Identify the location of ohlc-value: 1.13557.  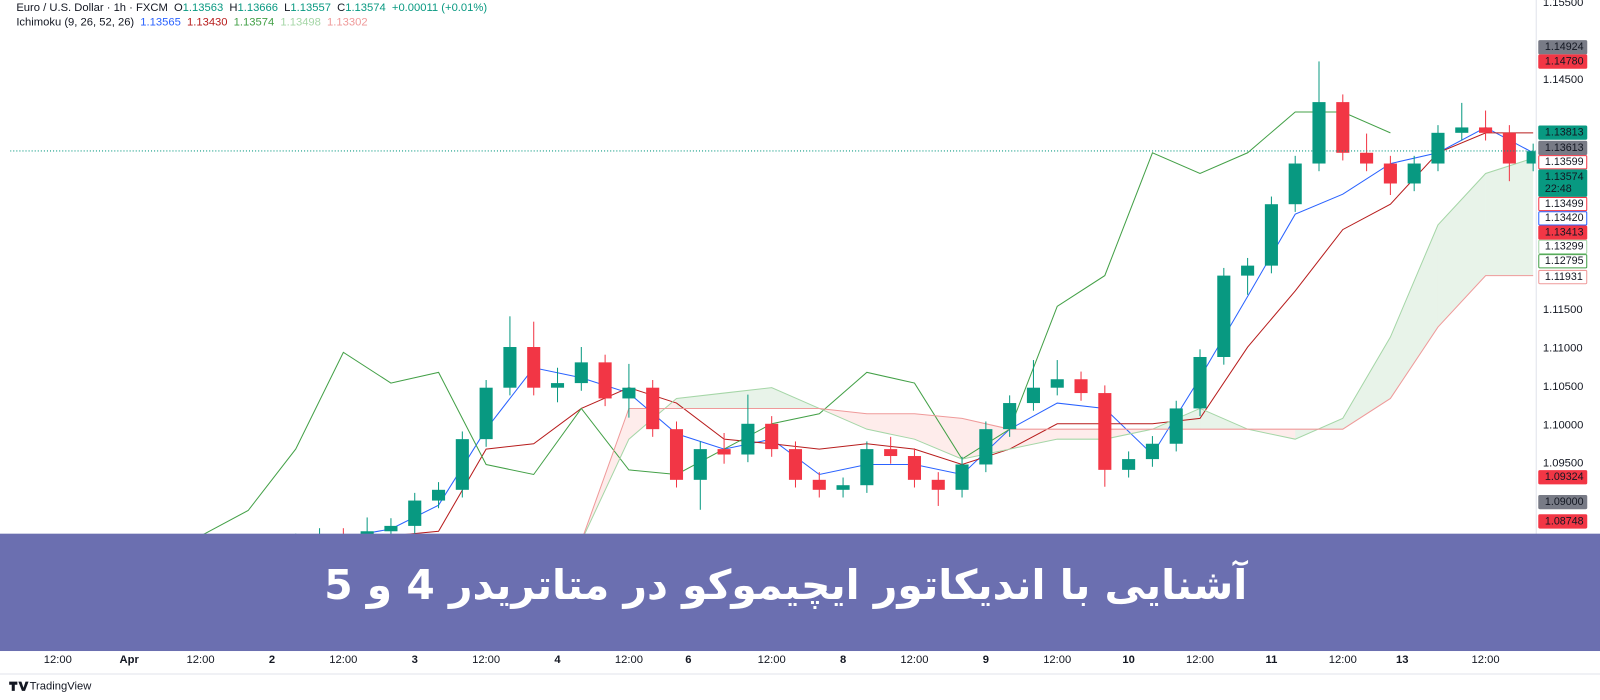
(310, 8).